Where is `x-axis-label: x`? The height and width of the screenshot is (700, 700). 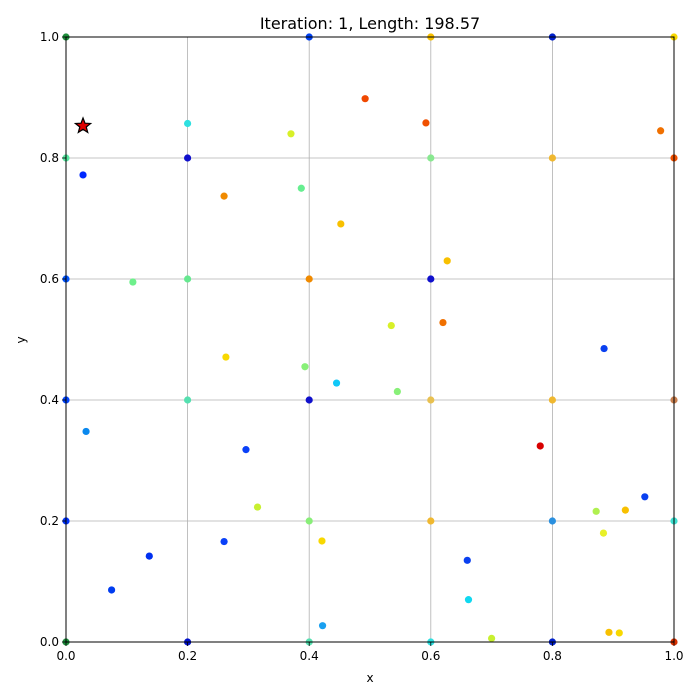 x-axis-label: x is located at coordinates (369, 678).